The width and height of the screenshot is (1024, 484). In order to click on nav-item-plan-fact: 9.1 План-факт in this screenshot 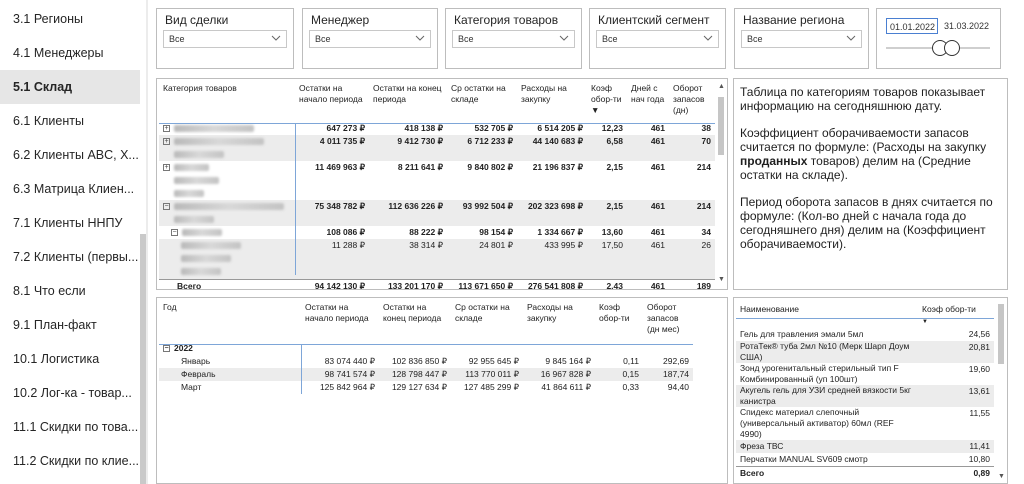, I will do `click(55, 325)`.